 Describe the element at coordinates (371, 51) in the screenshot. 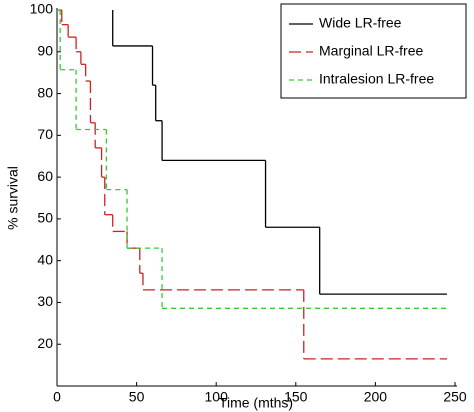

I see `legend-label: Marginal LR-free` at that location.